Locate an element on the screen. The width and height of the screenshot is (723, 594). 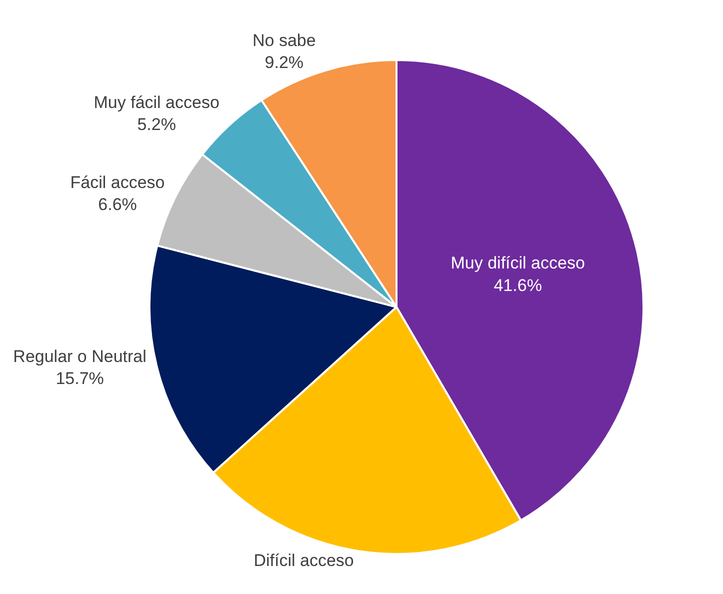
slice-label: Regular o Neutral is located at coordinates (79, 356).